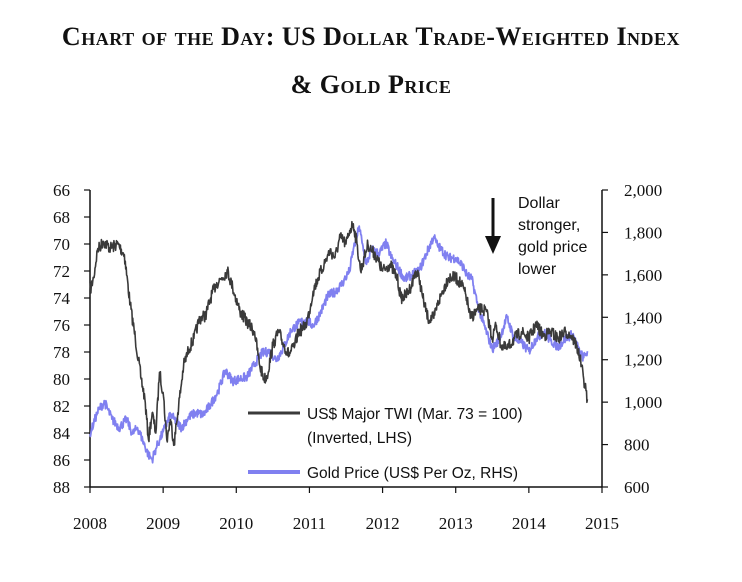 The image size is (742, 582). Describe the element at coordinates (61, 460) in the screenshot. I see `y-left-tick-label: 86` at that location.